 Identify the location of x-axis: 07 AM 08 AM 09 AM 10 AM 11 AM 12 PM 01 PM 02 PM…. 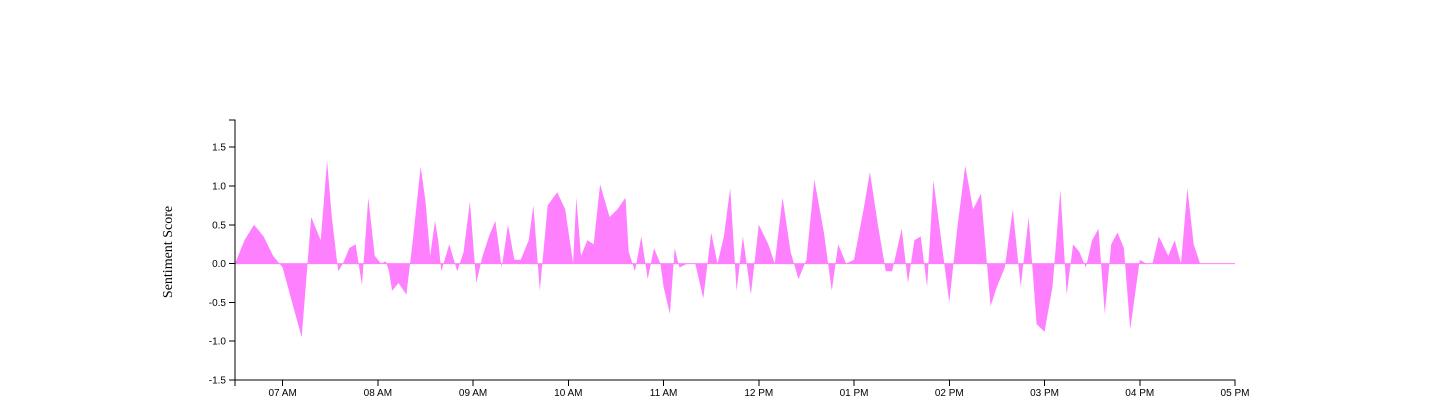
(742, 389).